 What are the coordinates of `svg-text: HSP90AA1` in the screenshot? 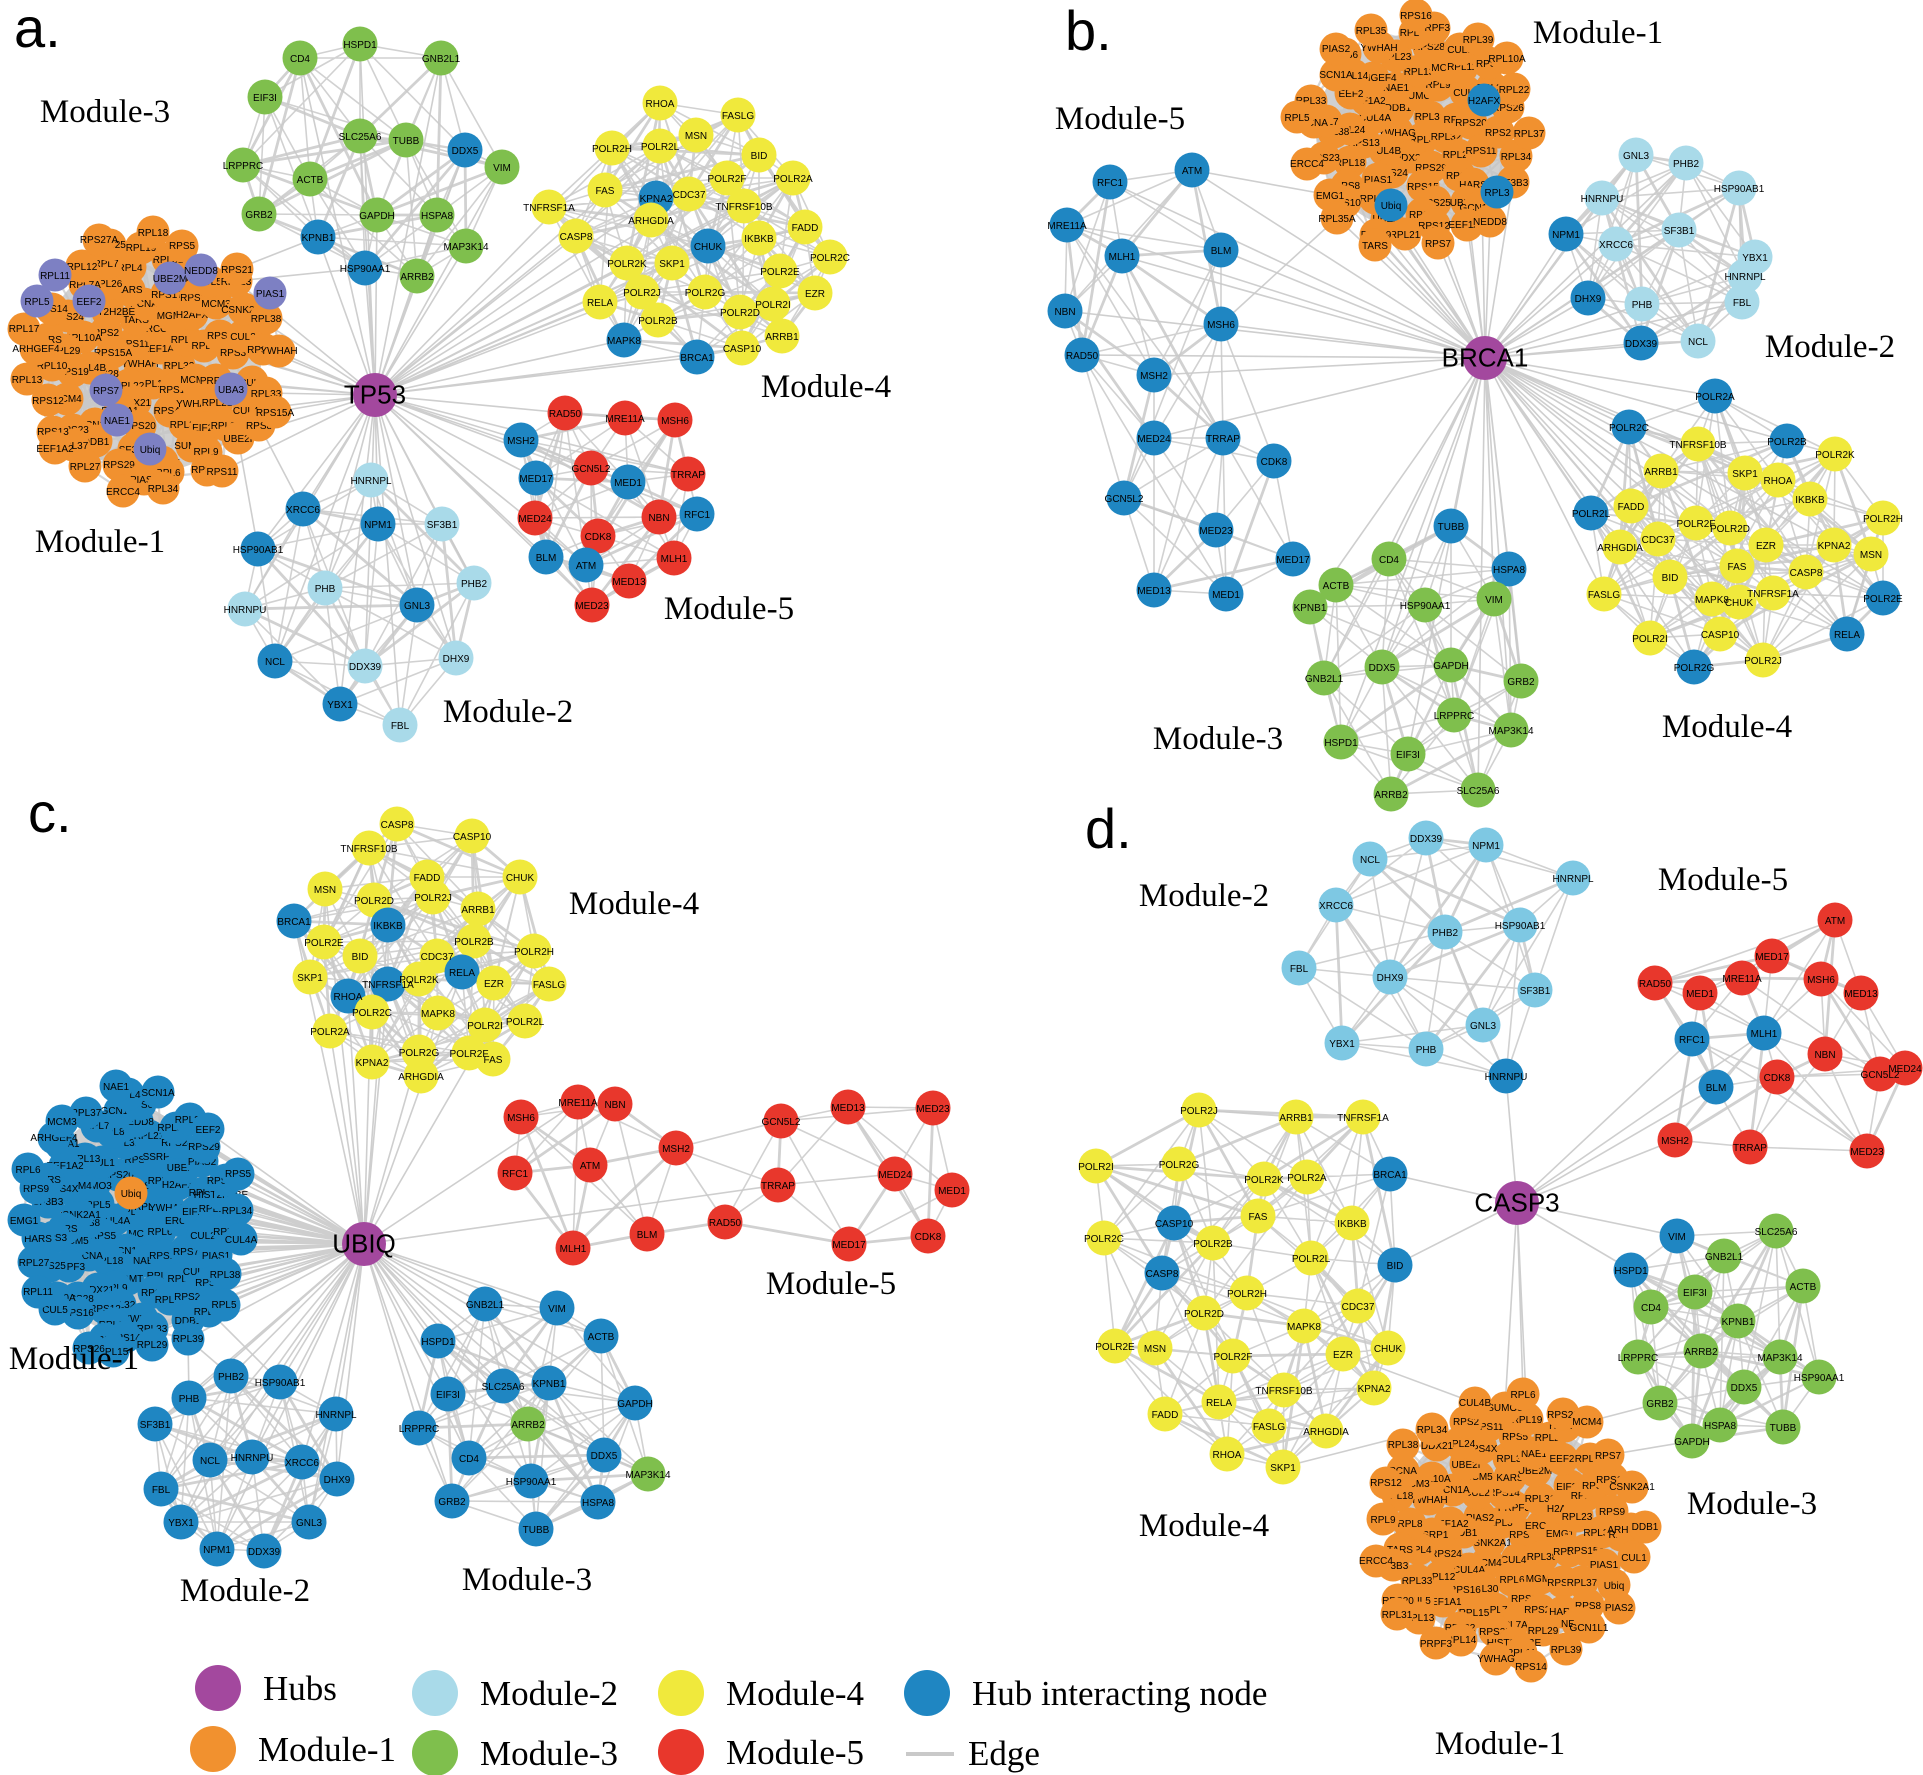 It's located at (1819, 1378).